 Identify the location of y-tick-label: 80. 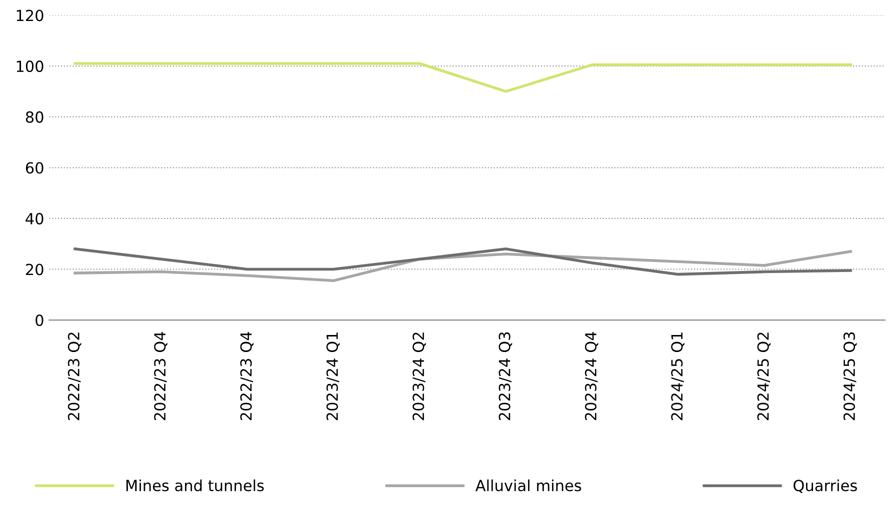
(35, 117).